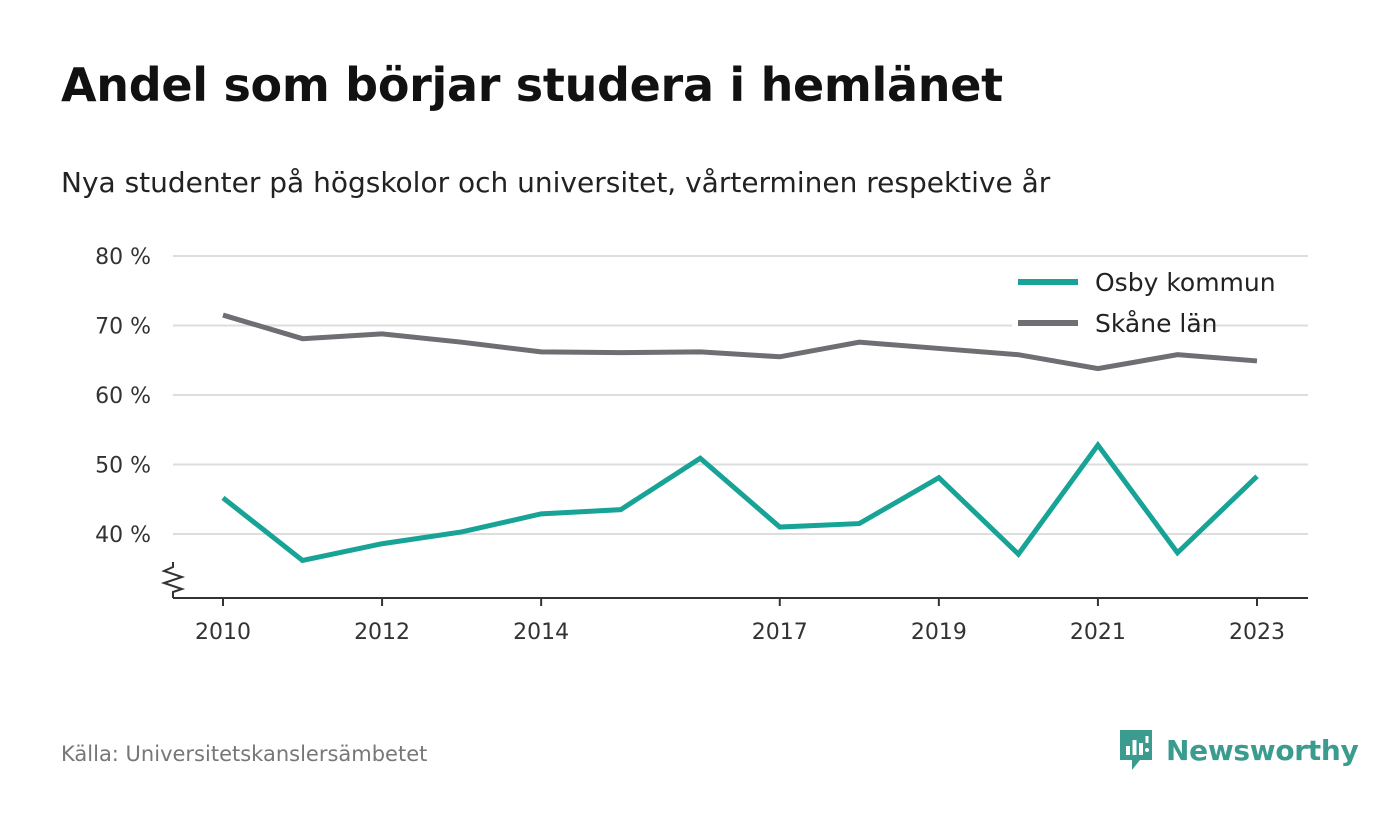 The height and width of the screenshot is (831, 1400). I want to click on y-axis-ticks: 40 % 50 % 60 % 70 % 80 %, so click(123, 396).